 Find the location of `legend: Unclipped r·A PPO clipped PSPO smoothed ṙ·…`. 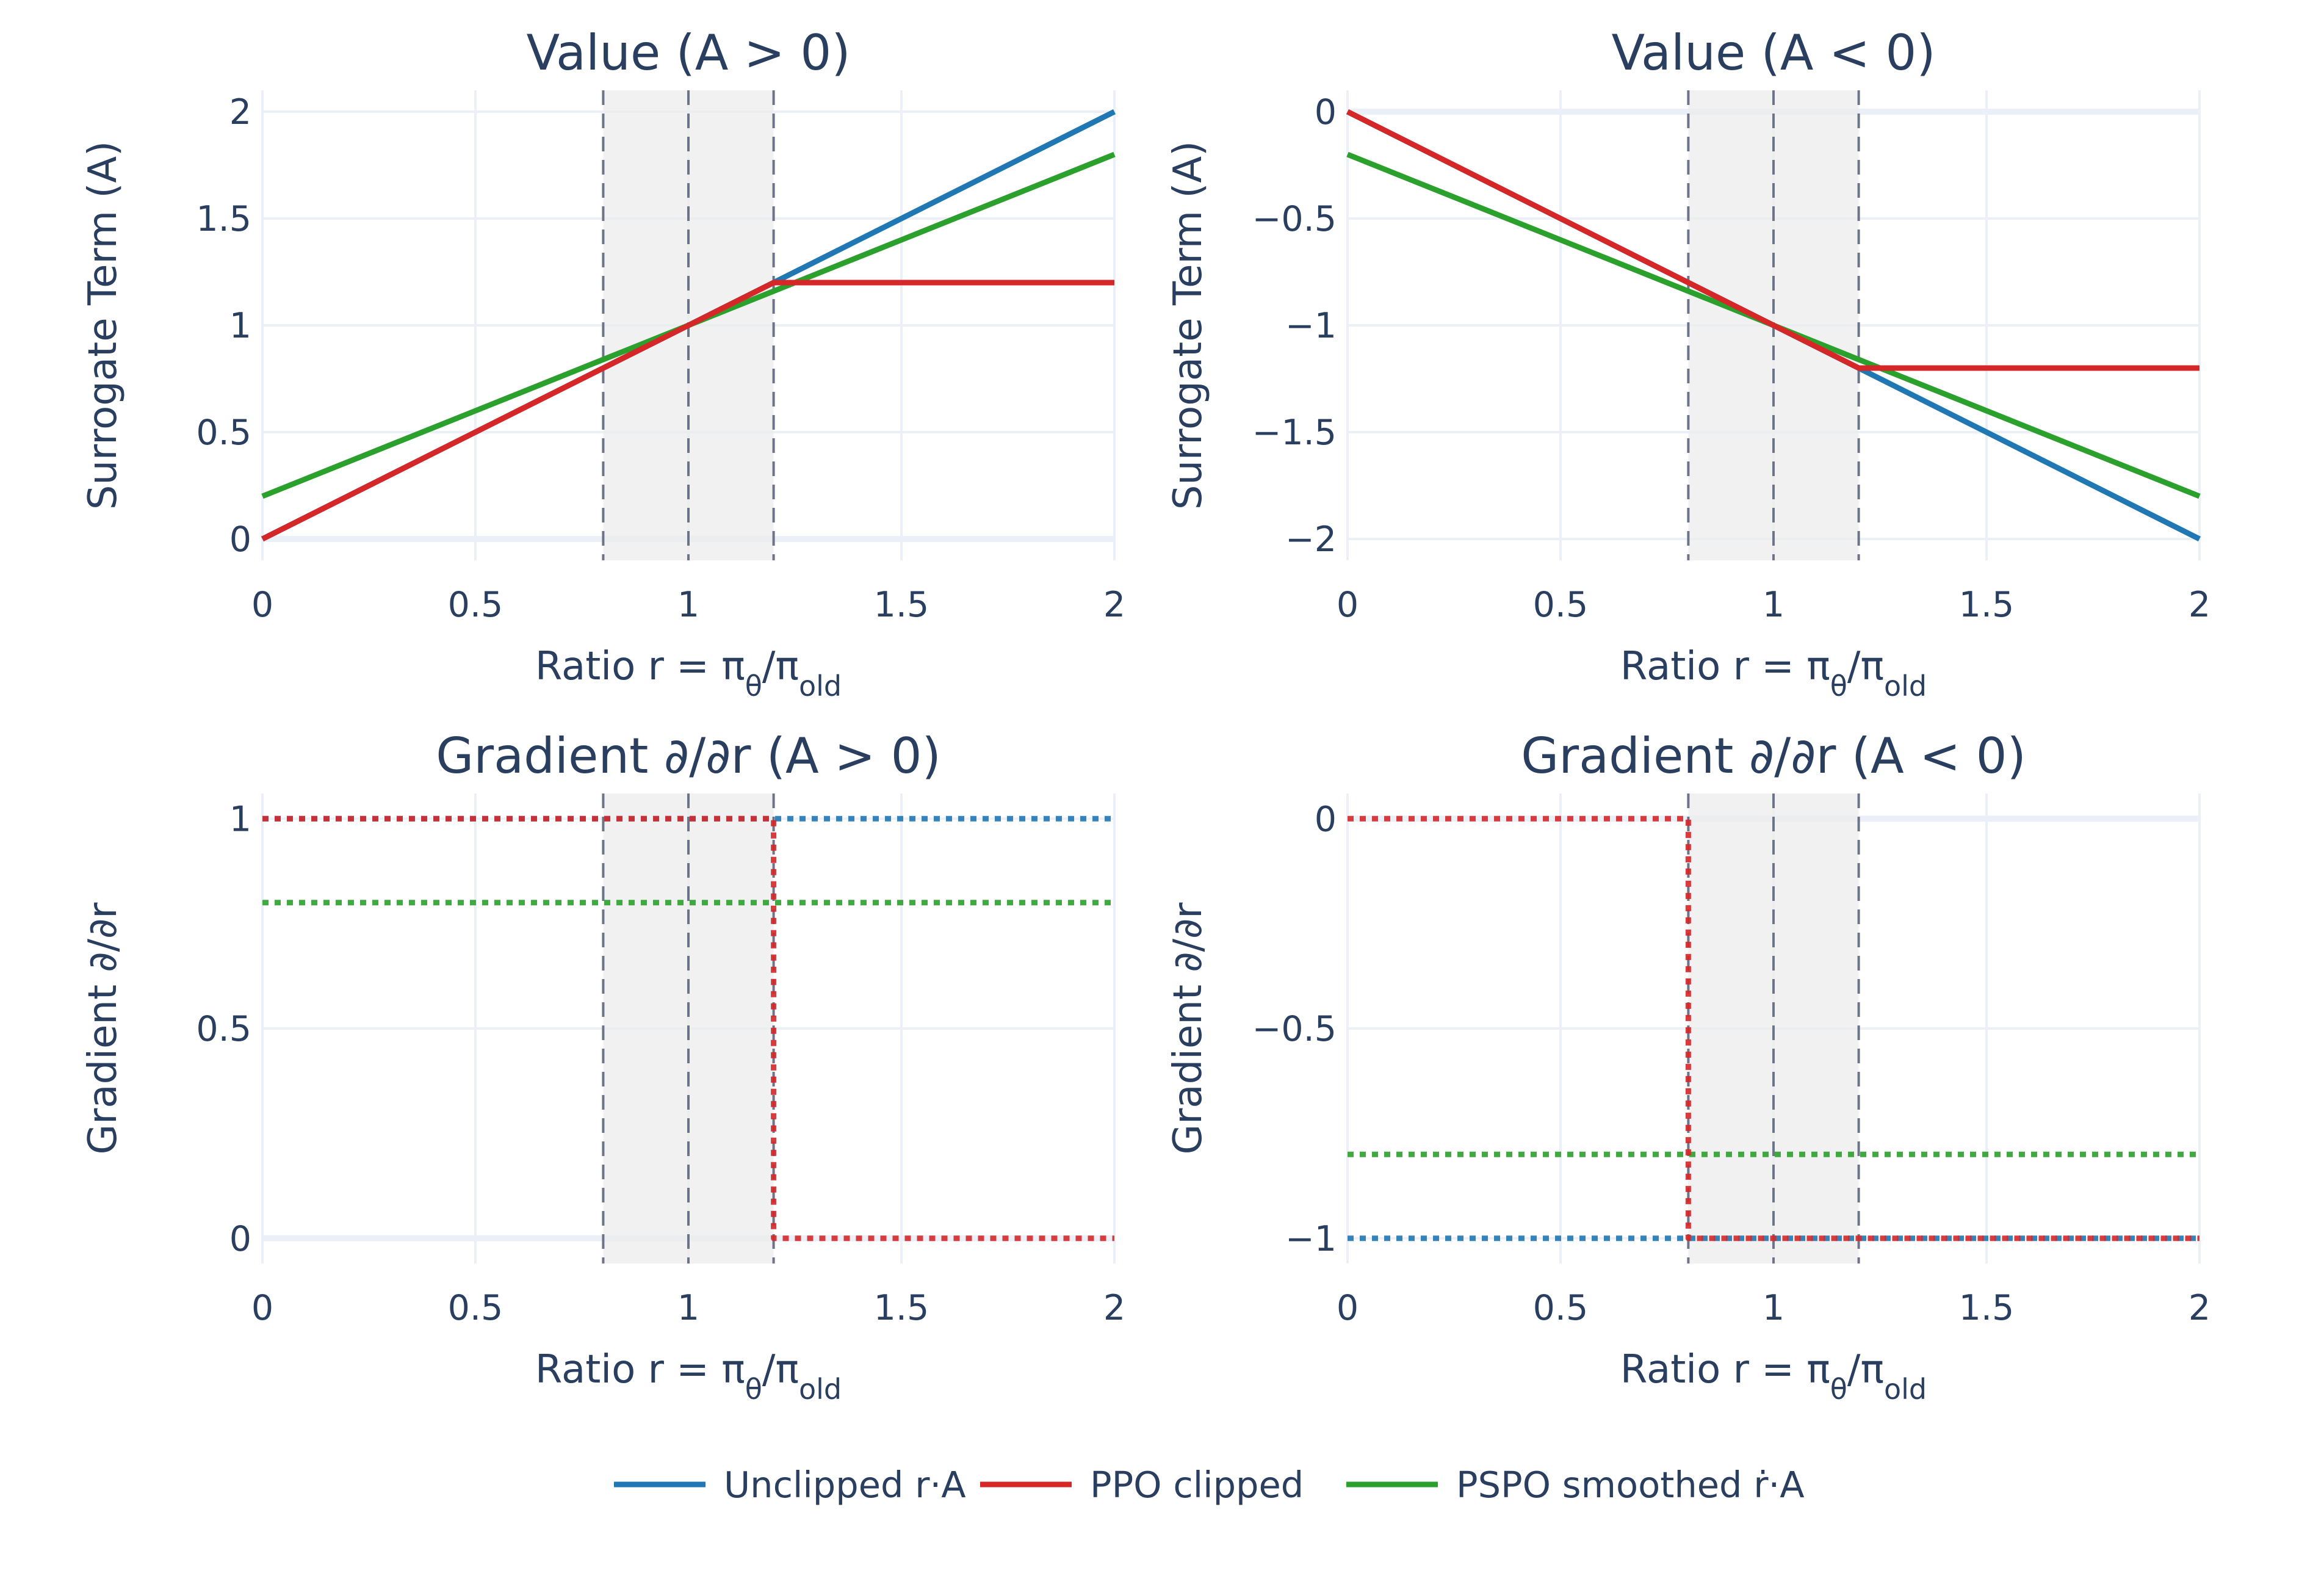

legend: Unclipped r·A PPO clipped PSPO smoothed ṙ·… is located at coordinates (1209, 1485).